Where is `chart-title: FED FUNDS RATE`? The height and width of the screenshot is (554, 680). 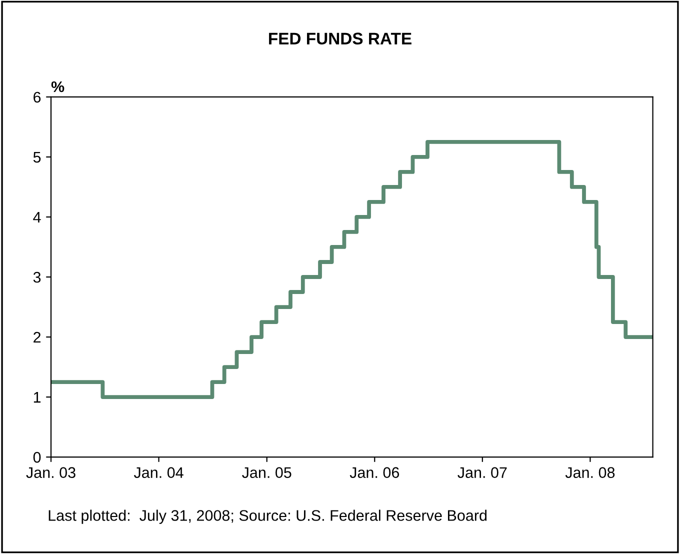
chart-title: FED FUNDS RATE is located at coordinates (340, 38).